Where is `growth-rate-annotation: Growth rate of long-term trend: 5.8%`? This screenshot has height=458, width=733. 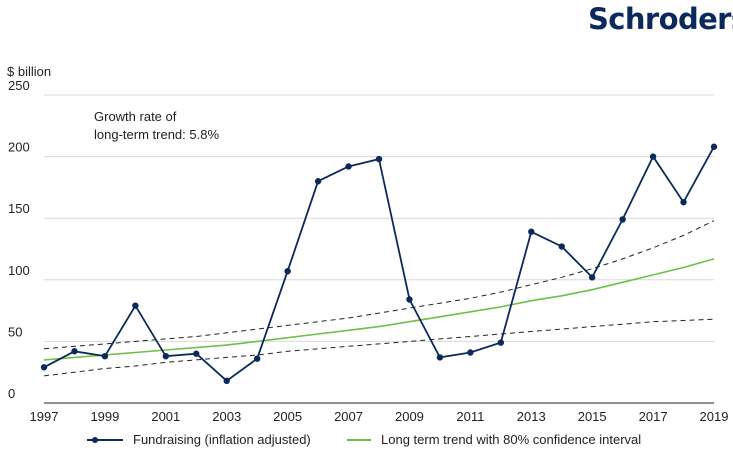 growth-rate-annotation: Growth rate of long-term trend: 5.8% is located at coordinates (156, 126).